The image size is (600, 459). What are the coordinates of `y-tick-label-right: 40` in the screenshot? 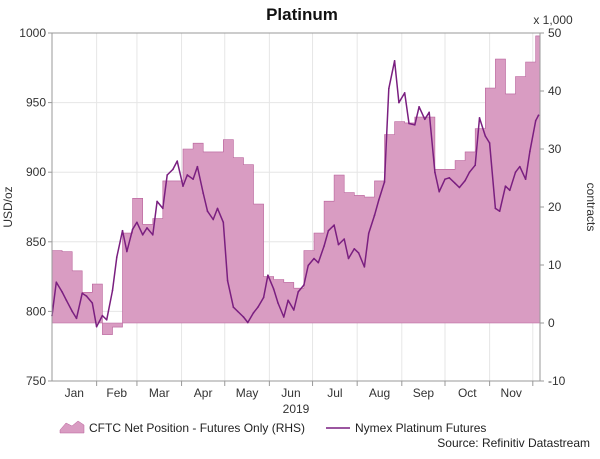 It's located at (555, 91).